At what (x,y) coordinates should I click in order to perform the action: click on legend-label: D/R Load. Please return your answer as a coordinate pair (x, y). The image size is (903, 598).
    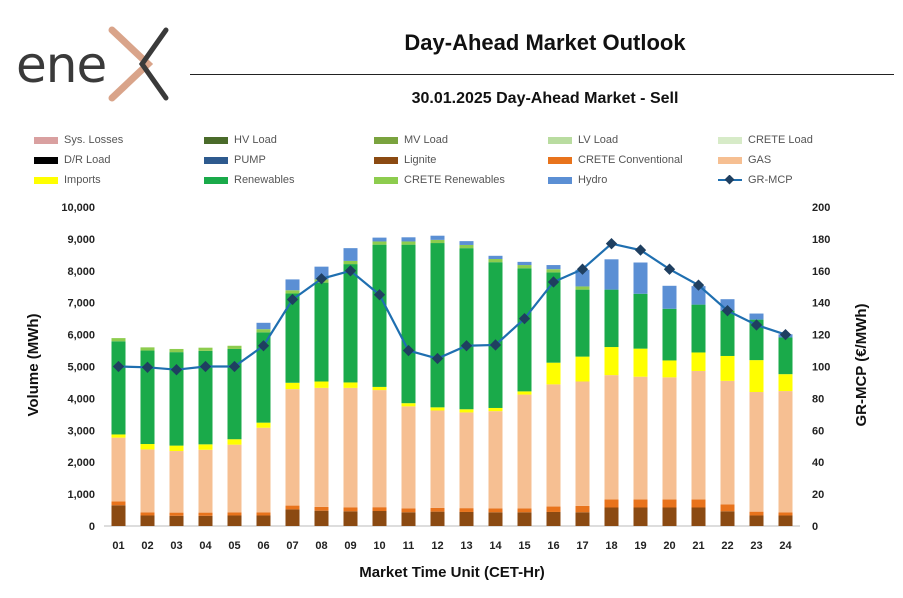
    Looking at the image, I should click on (87, 160).